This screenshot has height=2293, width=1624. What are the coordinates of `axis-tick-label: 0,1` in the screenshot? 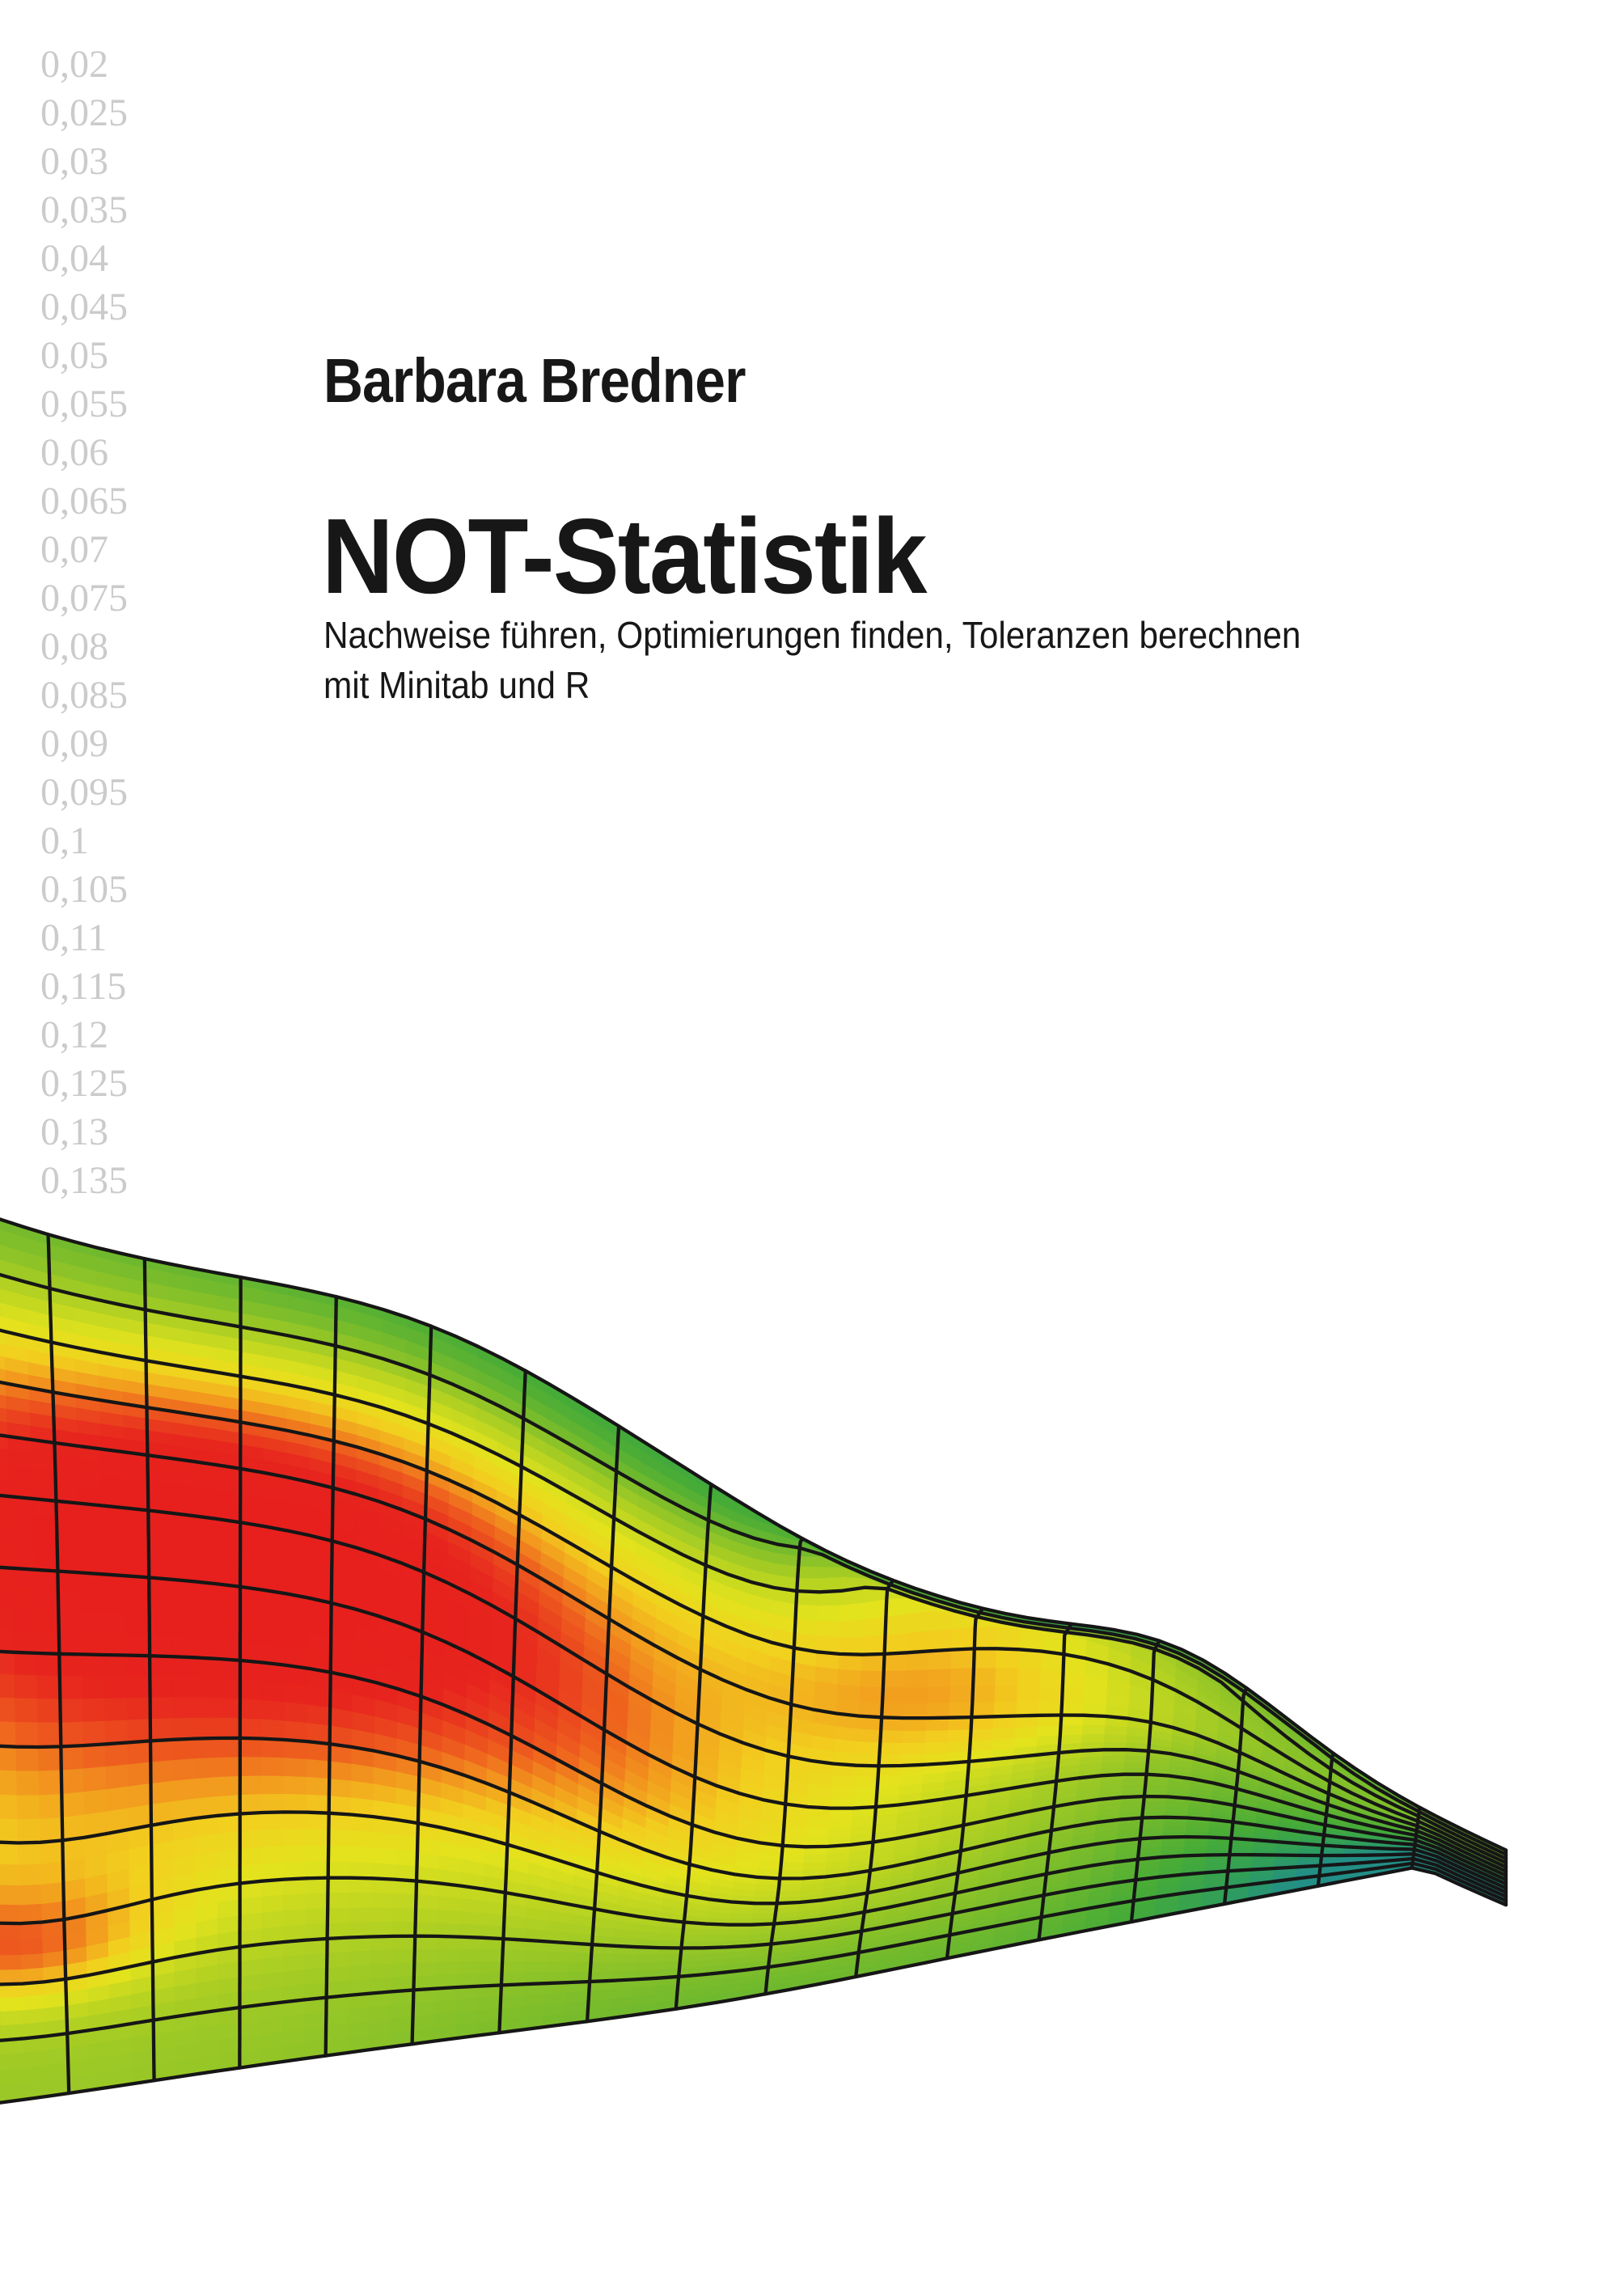 It's located at (64, 841).